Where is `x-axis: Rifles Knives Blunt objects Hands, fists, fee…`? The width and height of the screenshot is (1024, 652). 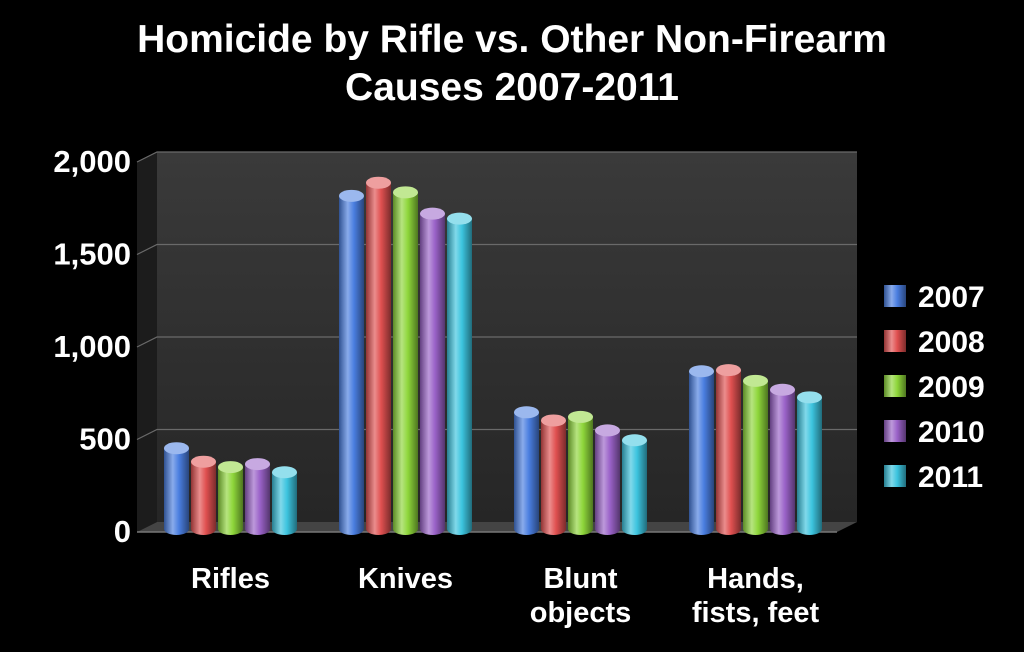 x-axis: Rifles Knives Blunt objects Hands, fists, fee… is located at coordinates (505, 596).